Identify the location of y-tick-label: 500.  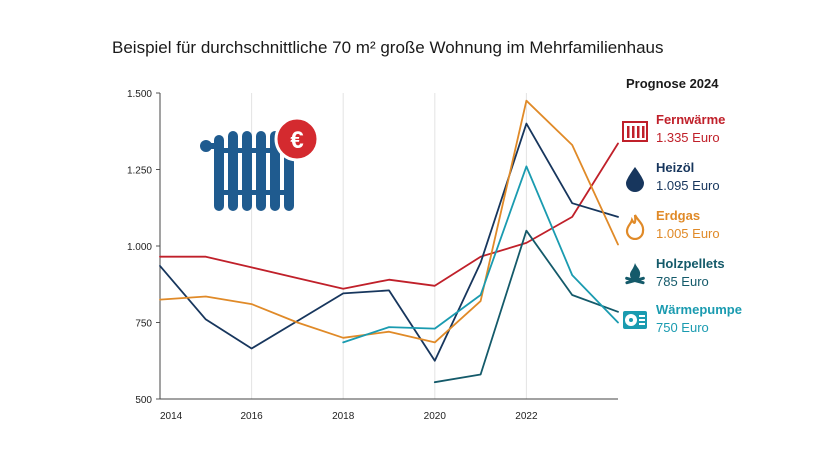
(143, 400).